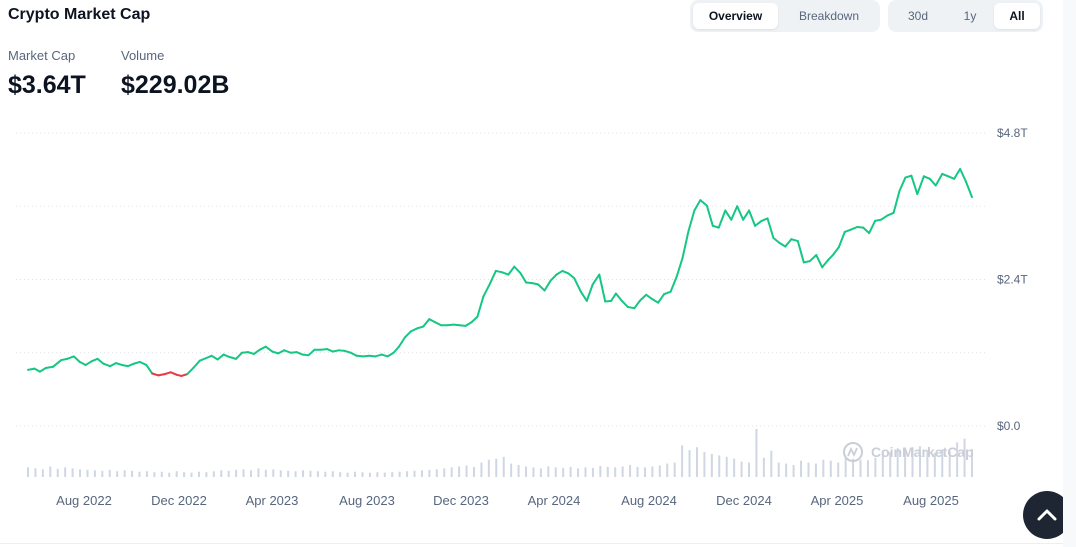 Image resolution: width=1076 pixels, height=547 pixels. What do you see at coordinates (179, 500) in the screenshot?
I see `x-tick-label: Dec 2022` at bounding box center [179, 500].